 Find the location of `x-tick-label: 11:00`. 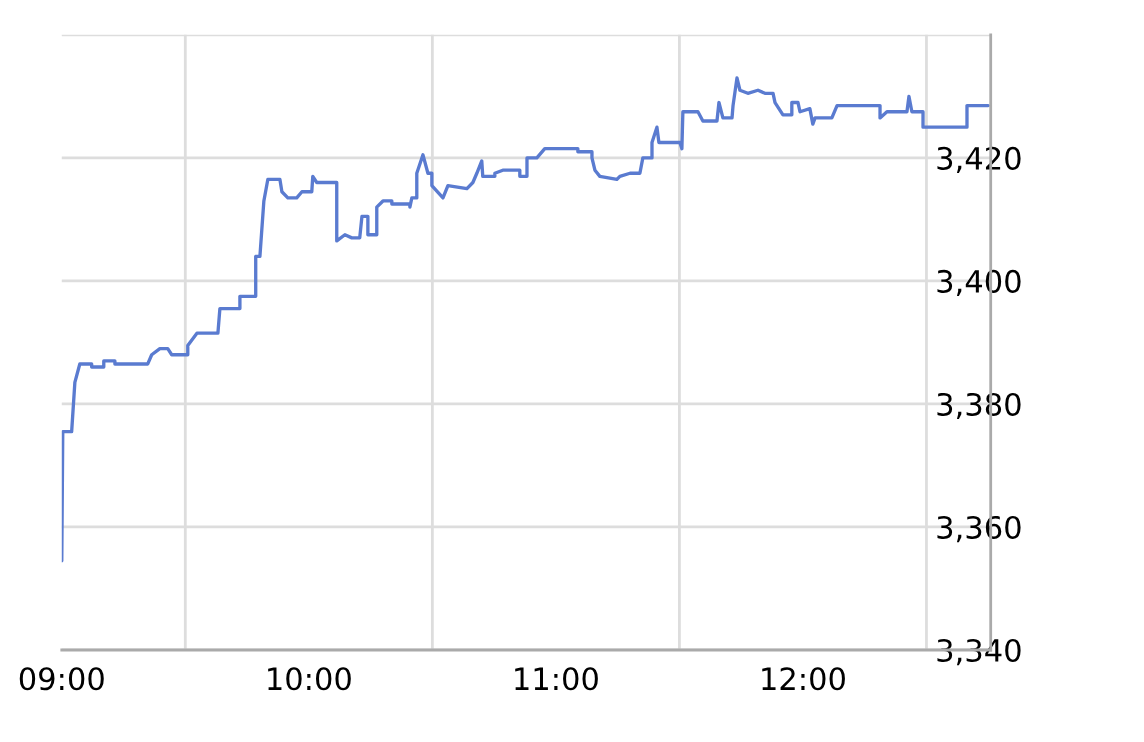

x-tick-label: 11:00 is located at coordinates (556, 679).